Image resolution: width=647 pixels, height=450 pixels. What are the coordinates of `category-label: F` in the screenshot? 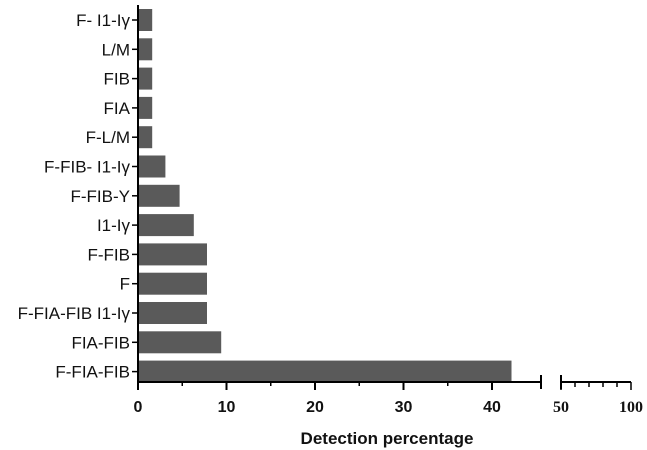 It's located at (125, 284).